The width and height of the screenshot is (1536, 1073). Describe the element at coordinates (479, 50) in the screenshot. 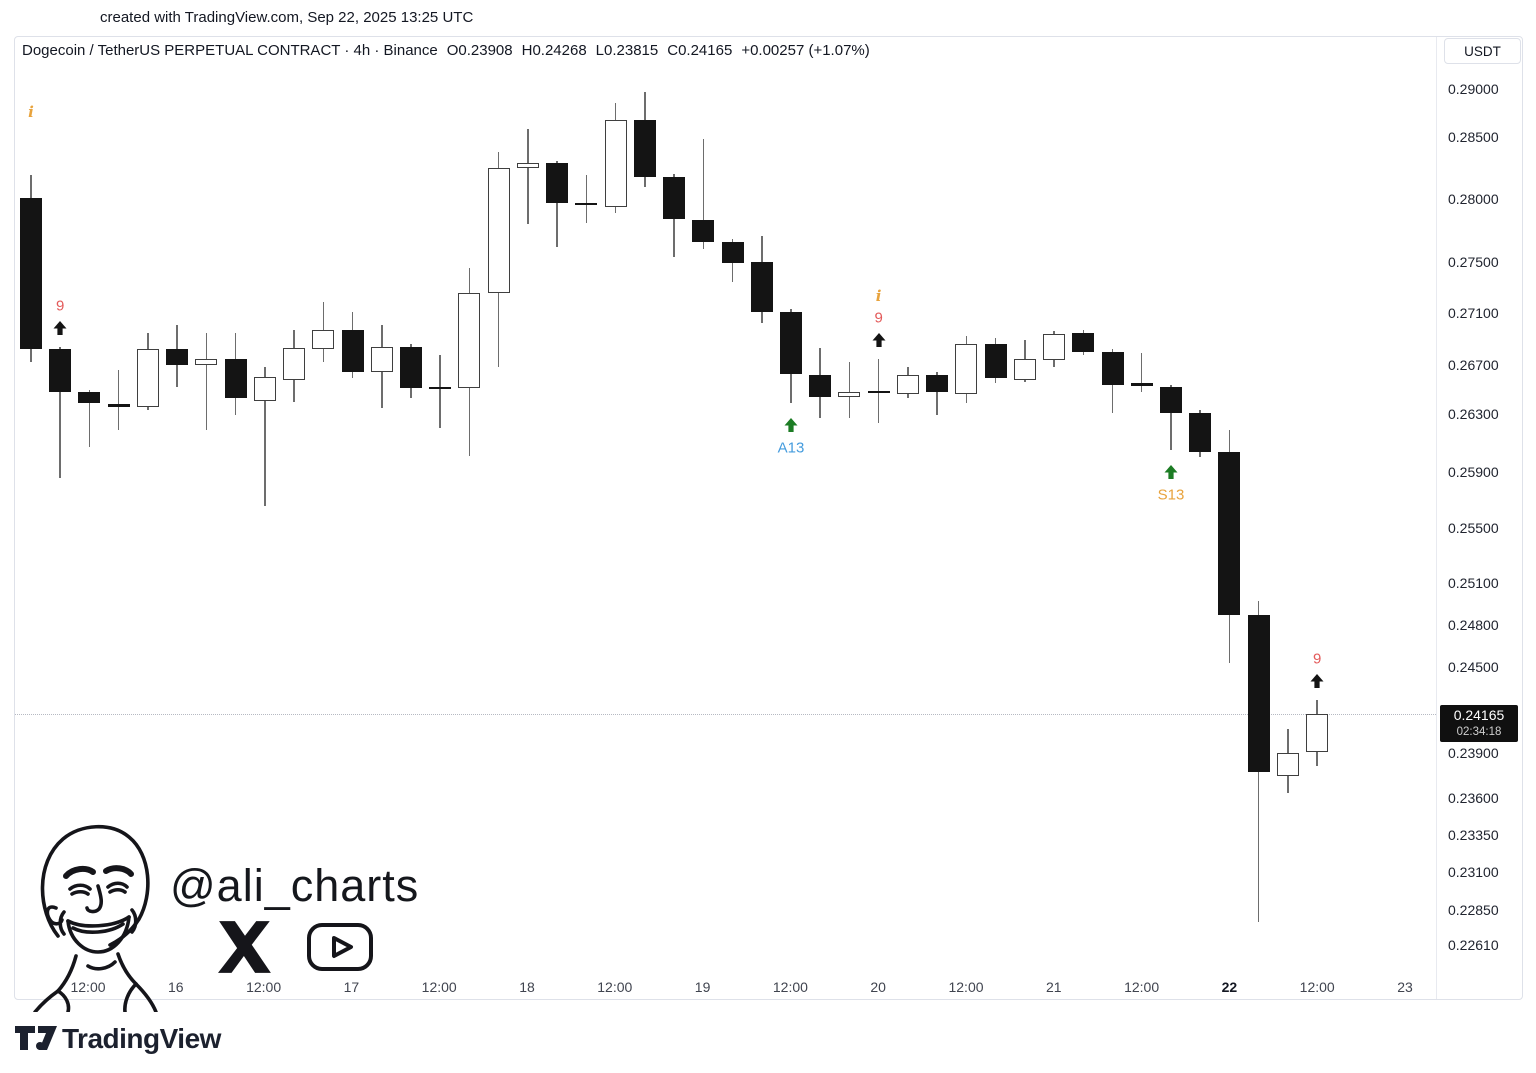

I see `ohlc-open: O0.23908` at that location.